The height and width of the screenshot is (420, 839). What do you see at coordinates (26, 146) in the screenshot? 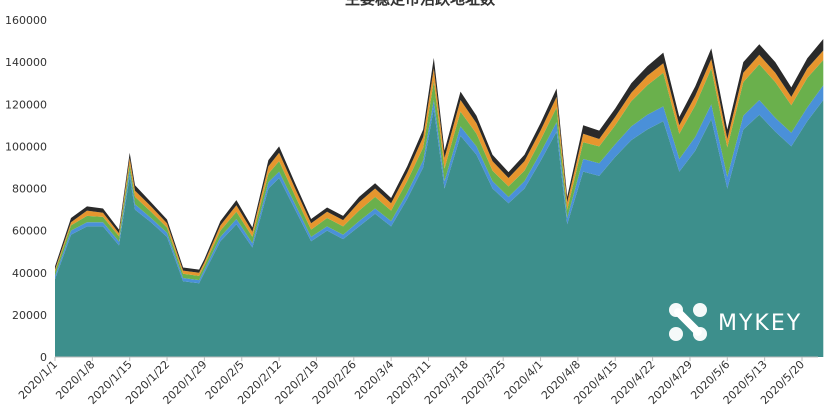
I see `y-tick-label: 100000` at bounding box center [26, 146].